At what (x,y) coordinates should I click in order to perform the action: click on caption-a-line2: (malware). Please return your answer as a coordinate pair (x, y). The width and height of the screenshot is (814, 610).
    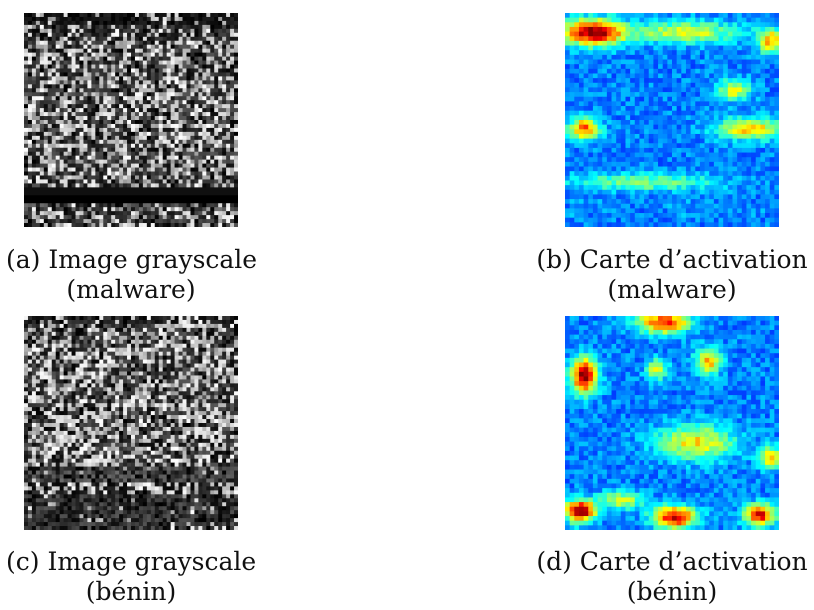
    Looking at the image, I should click on (131, 289).